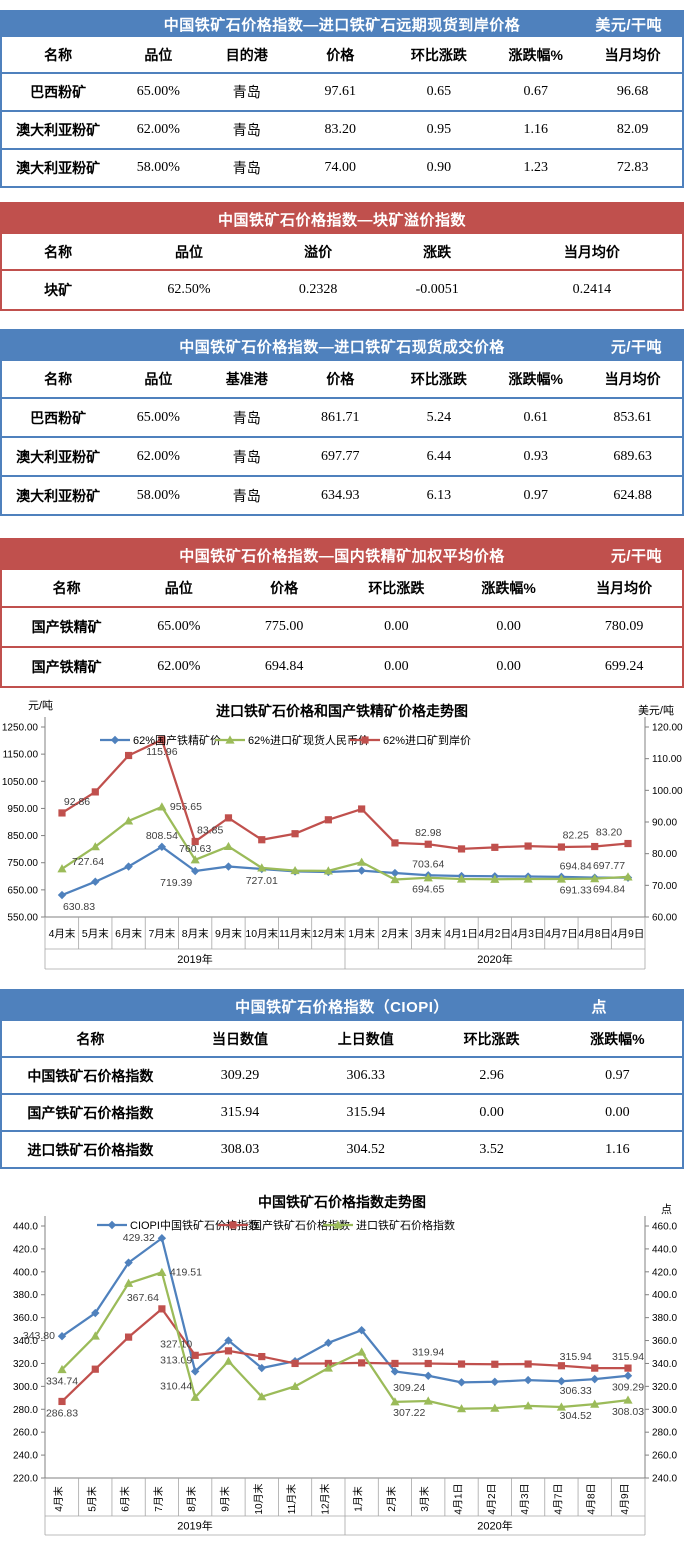  Describe the element at coordinates (341, 220) in the screenshot. I see `table-title: 中国铁矿石价格指数—块矿溢价指数` at that location.